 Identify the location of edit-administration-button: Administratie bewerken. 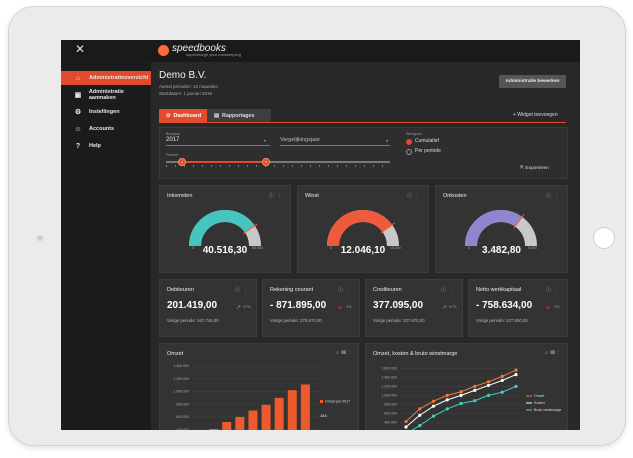
(532, 81).